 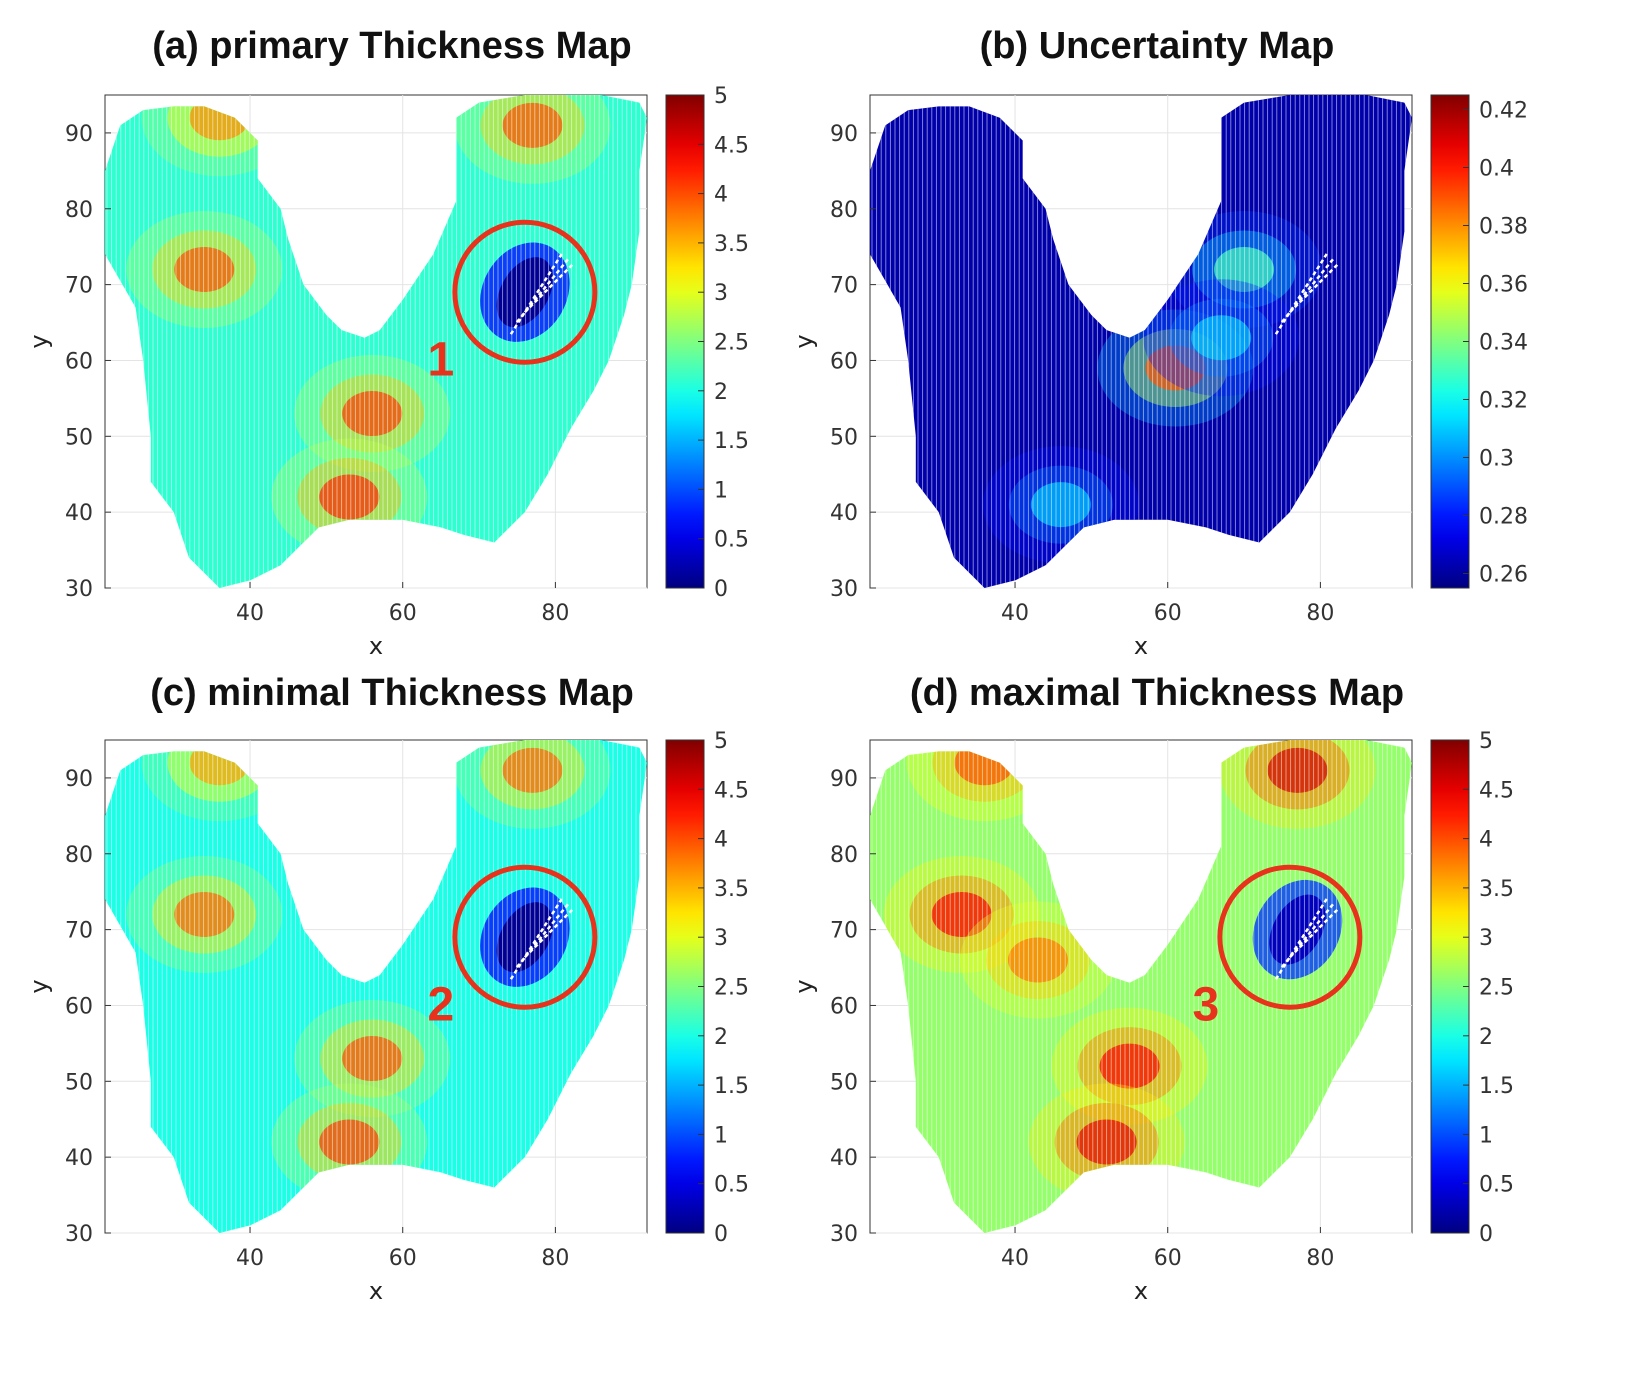 What do you see at coordinates (1503, 517) in the screenshot?
I see `colorbar-tick-label: 0.28` at bounding box center [1503, 517].